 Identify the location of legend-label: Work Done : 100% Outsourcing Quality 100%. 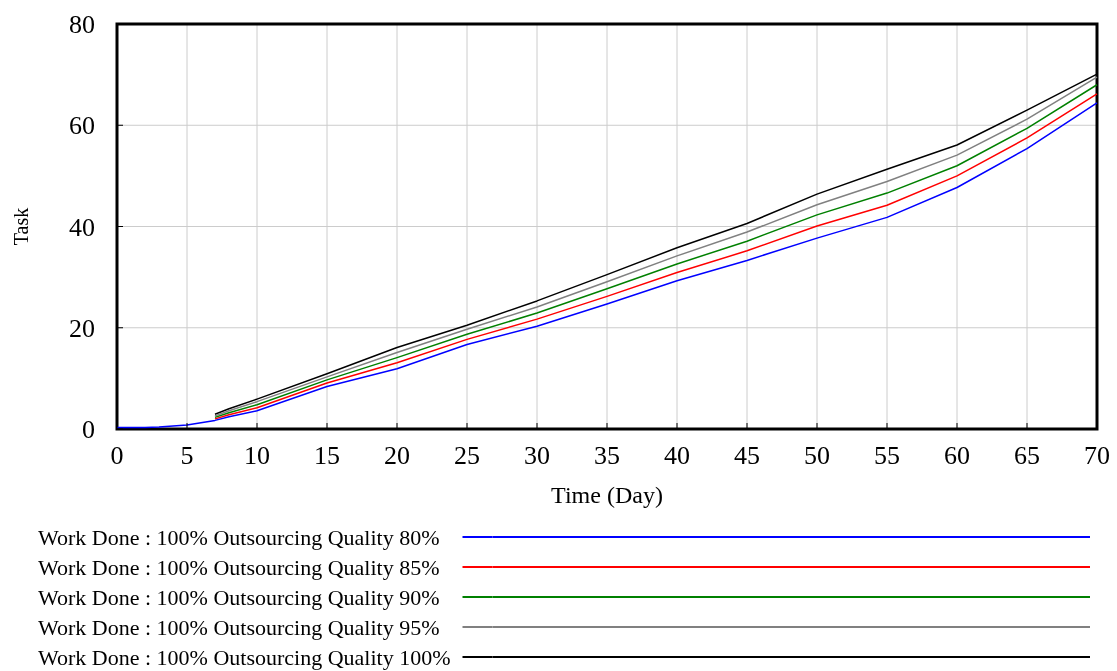
(244, 657).